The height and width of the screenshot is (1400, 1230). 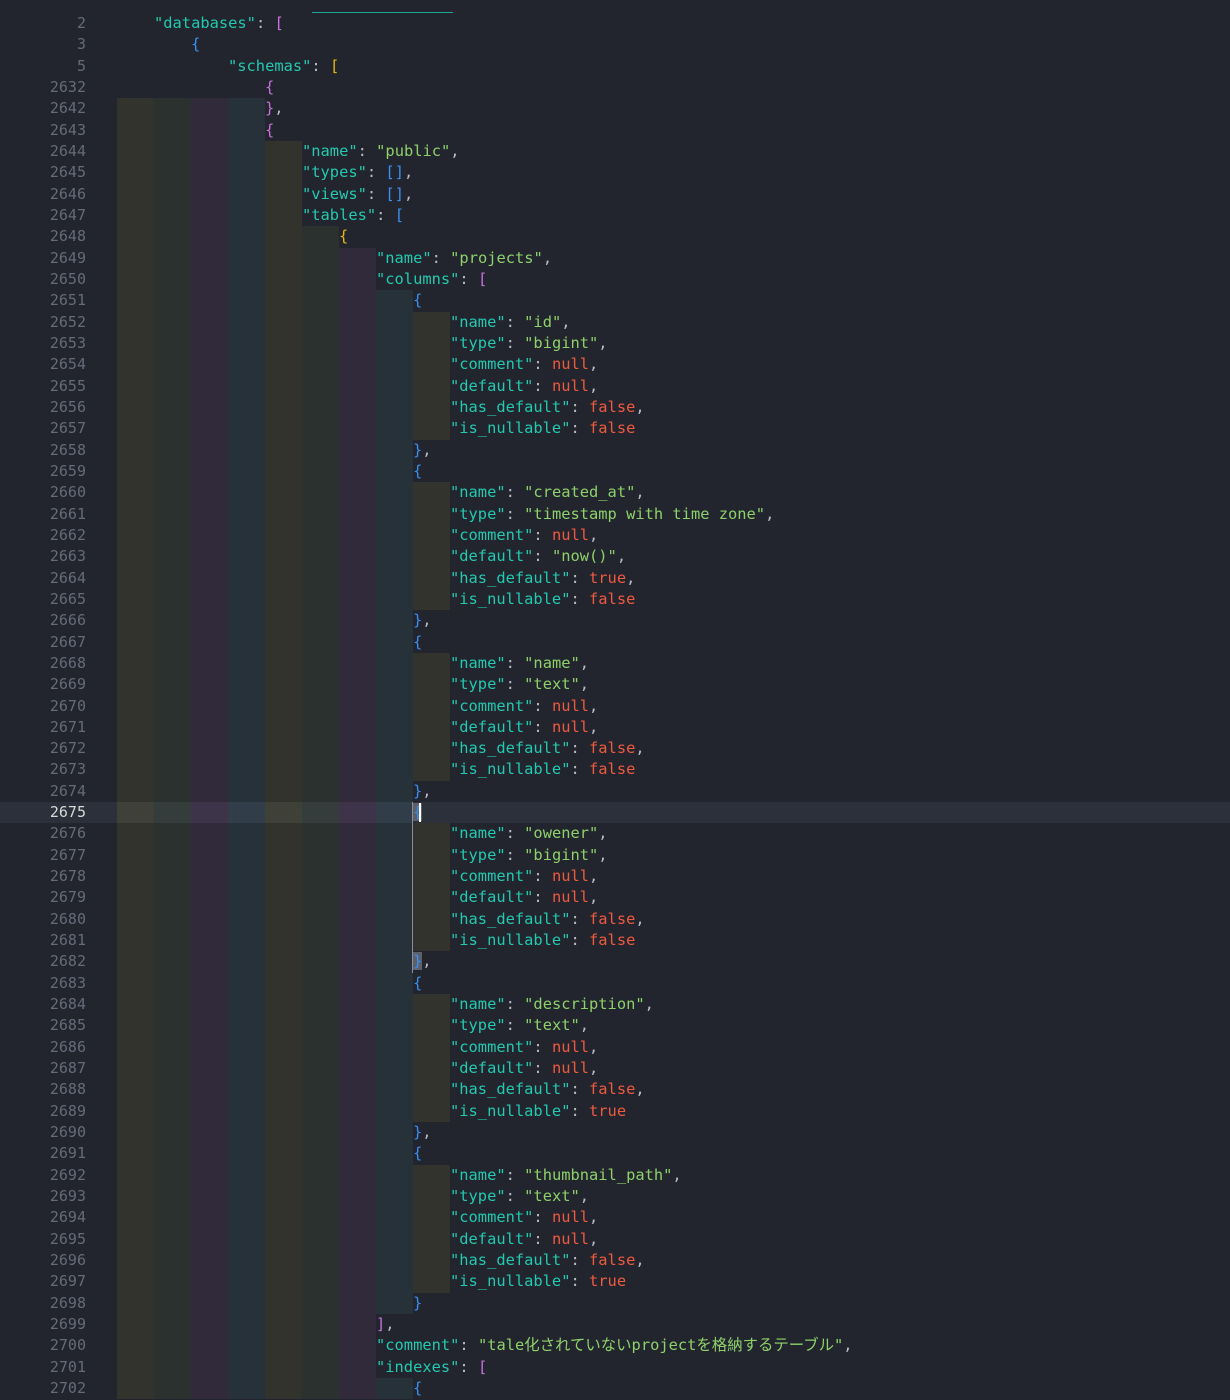 What do you see at coordinates (418, 1388) in the screenshot?
I see `bracket: {` at bounding box center [418, 1388].